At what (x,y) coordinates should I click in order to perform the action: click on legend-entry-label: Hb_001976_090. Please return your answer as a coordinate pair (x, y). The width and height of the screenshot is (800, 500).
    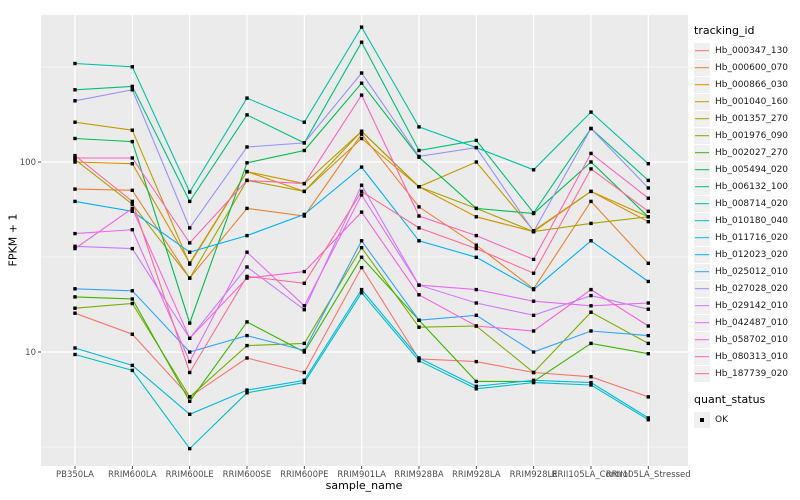
    Looking at the image, I should click on (752, 135).